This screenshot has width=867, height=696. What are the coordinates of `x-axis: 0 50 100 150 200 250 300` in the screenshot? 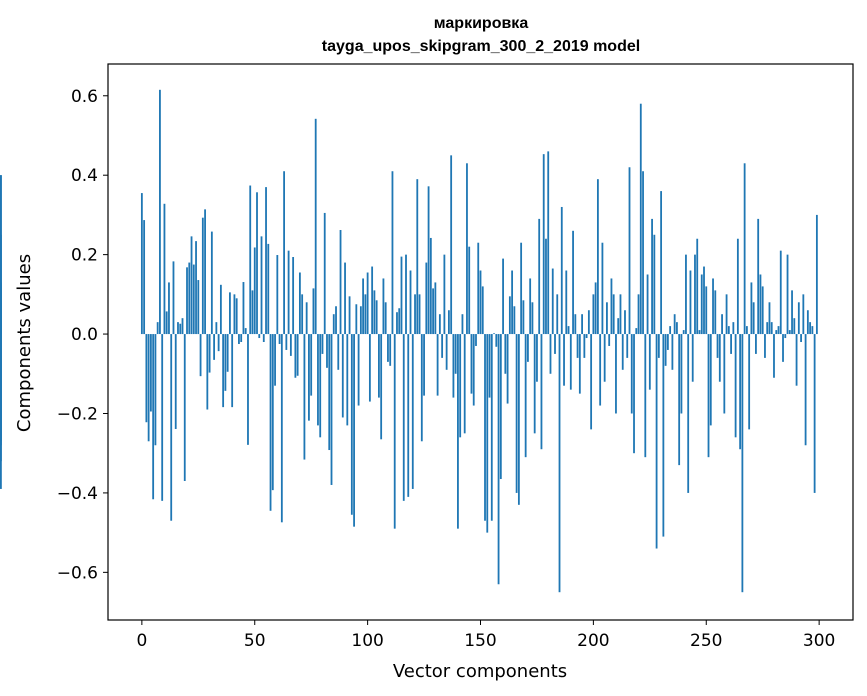 It's located at (485, 635).